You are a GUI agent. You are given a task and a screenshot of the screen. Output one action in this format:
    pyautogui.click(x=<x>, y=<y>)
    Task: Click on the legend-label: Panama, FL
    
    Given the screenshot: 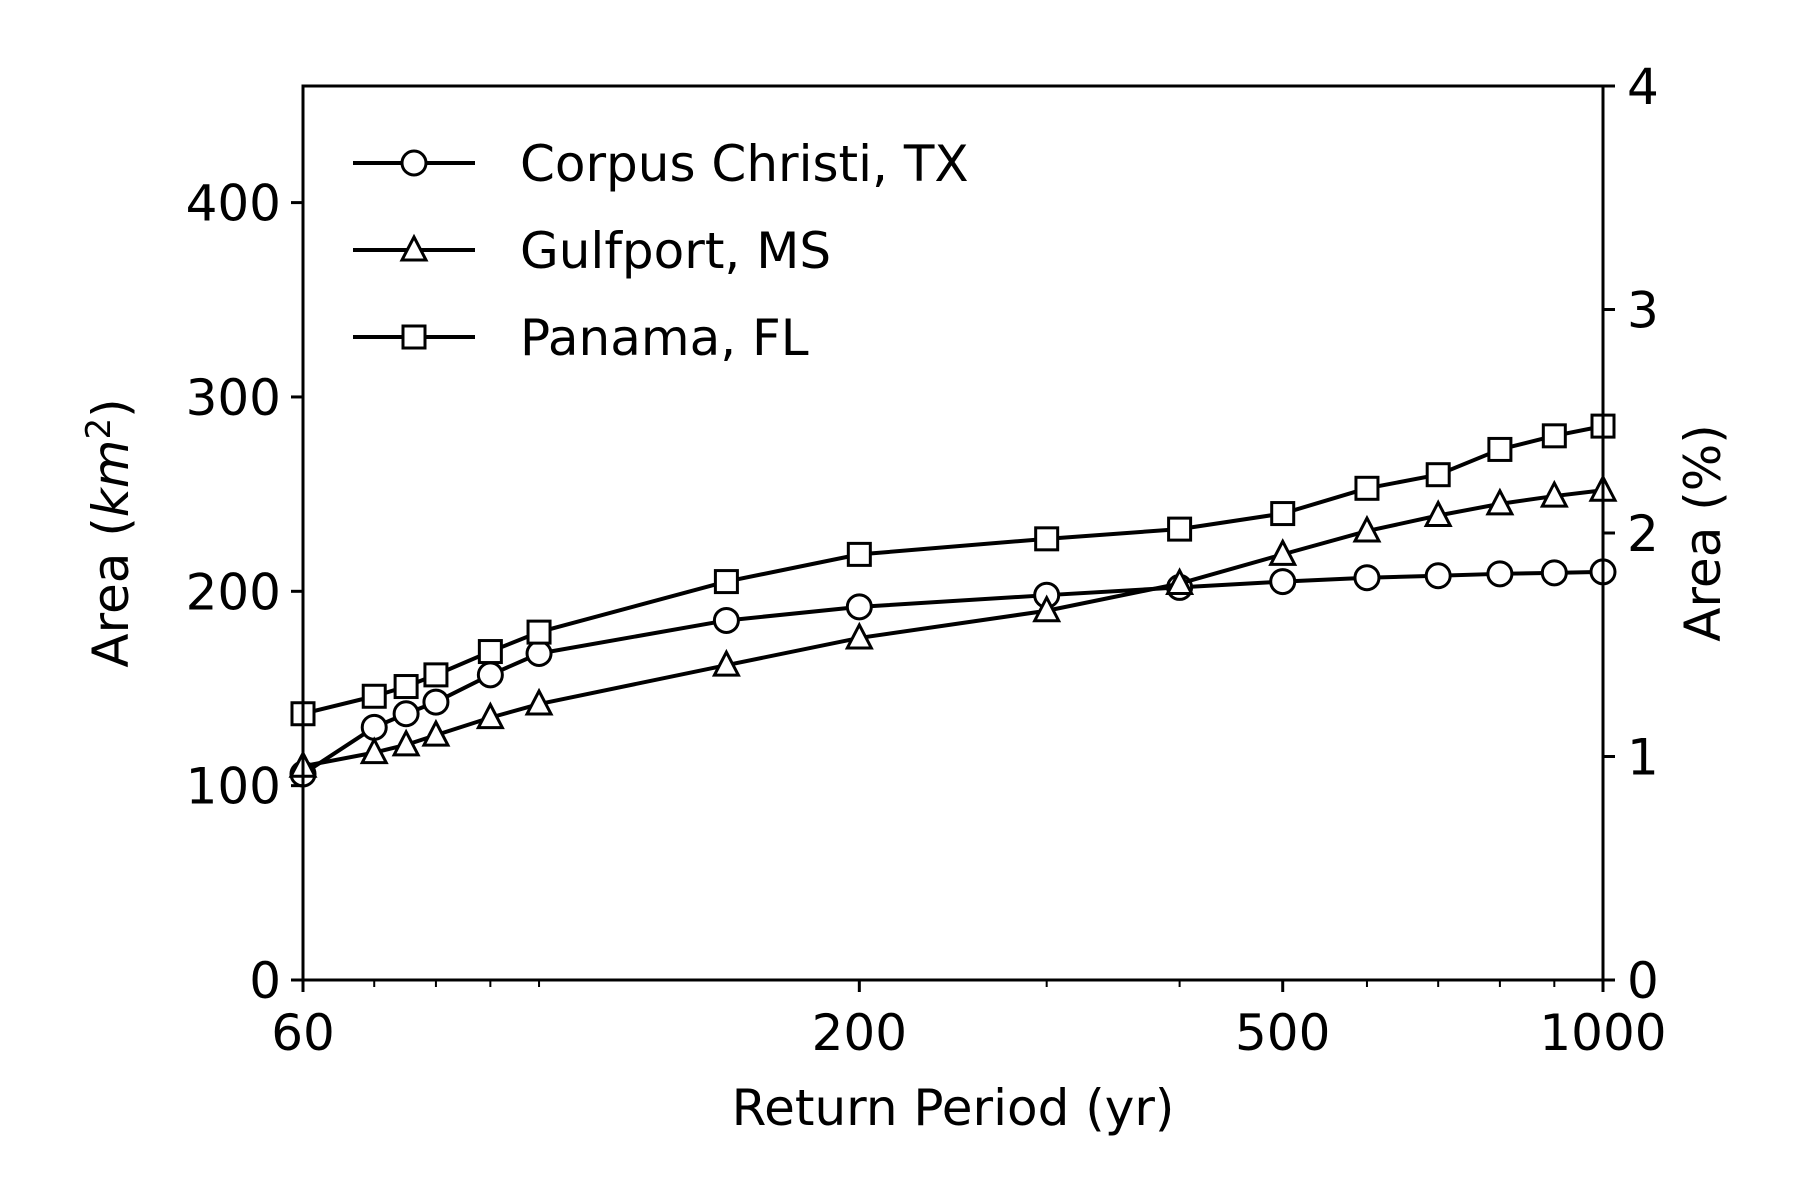 What is the action you would take?
    pyautogui.click(x=664, y=338)
    